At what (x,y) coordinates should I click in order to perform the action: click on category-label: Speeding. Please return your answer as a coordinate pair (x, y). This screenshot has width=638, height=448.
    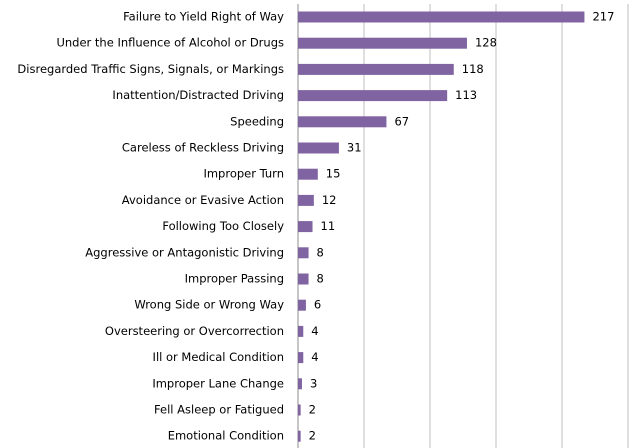
    Looking at the image, I should click on (257, 121).